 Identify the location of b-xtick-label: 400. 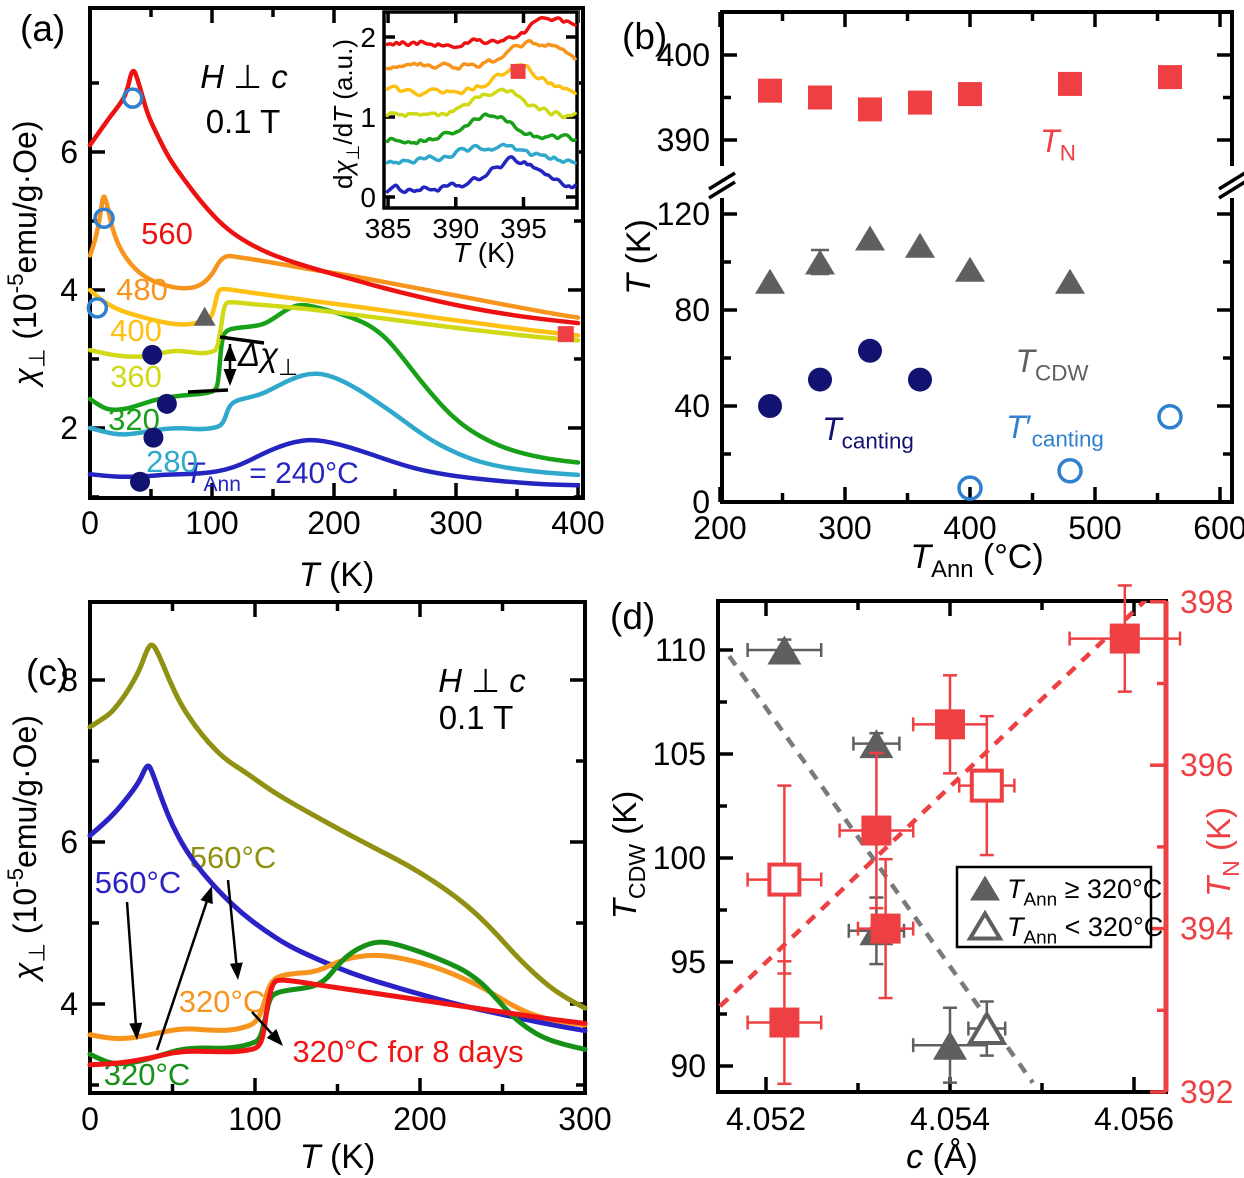
(969, 528).